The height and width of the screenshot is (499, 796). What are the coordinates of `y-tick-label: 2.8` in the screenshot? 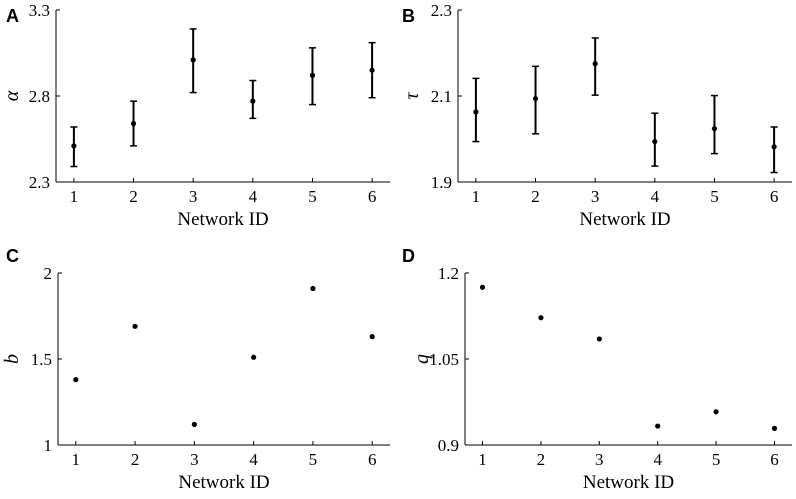 It's located at (39, 96).